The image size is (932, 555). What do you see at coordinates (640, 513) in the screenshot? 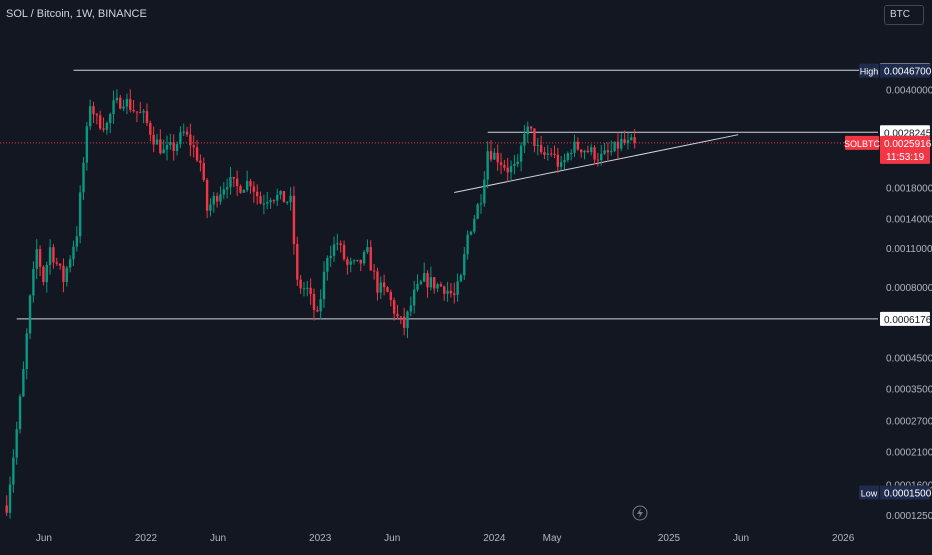
I see `lightning-icon` at bounding box center [640, 513].